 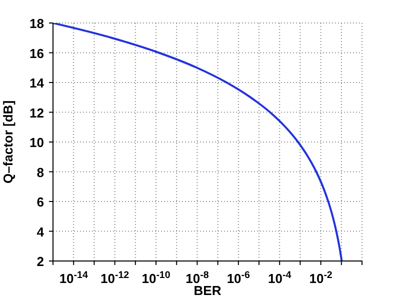 What do you see at coordinates (37, 112) in the screenshot?
I see `y-tick-label: 12` at bounding box center [37, 112].